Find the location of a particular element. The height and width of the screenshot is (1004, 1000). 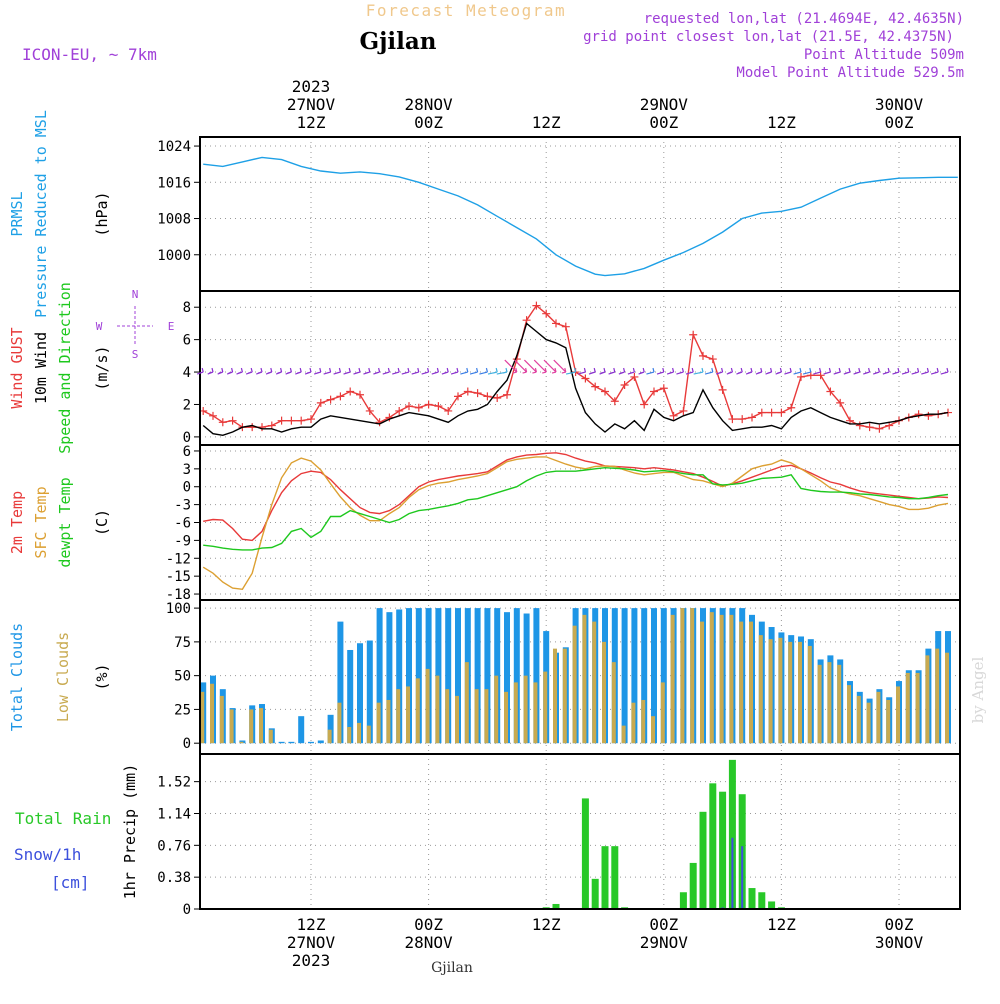

top-tick-label: 29NOV is located at coordinates (664, 104).